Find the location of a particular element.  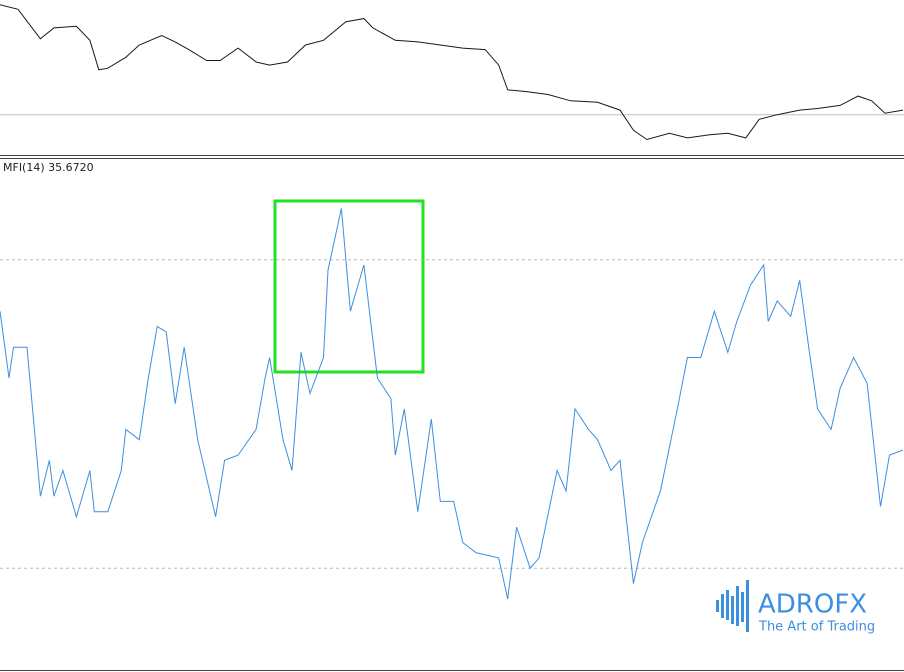

logo-icon is located at coordinates (732, 606).